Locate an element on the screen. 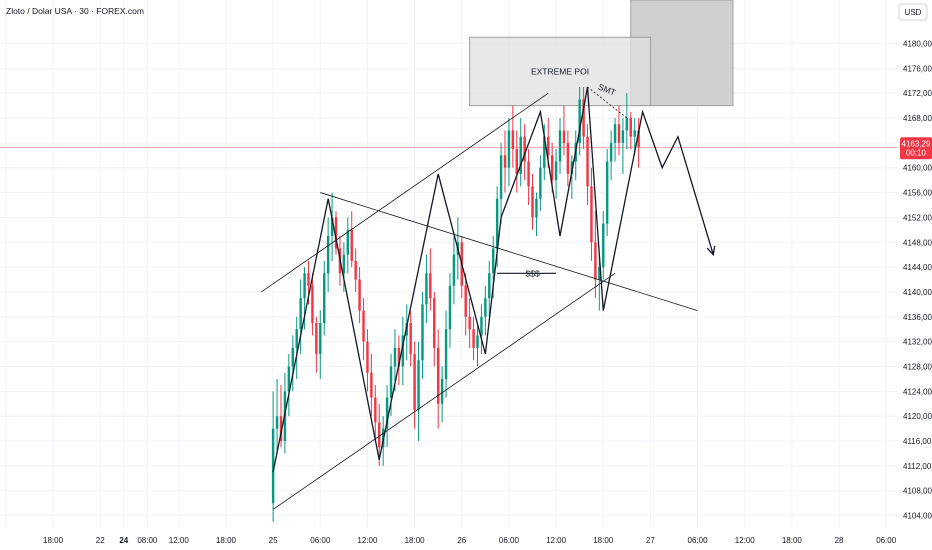  liquidity-trendline is located at coordinates (509, 251).